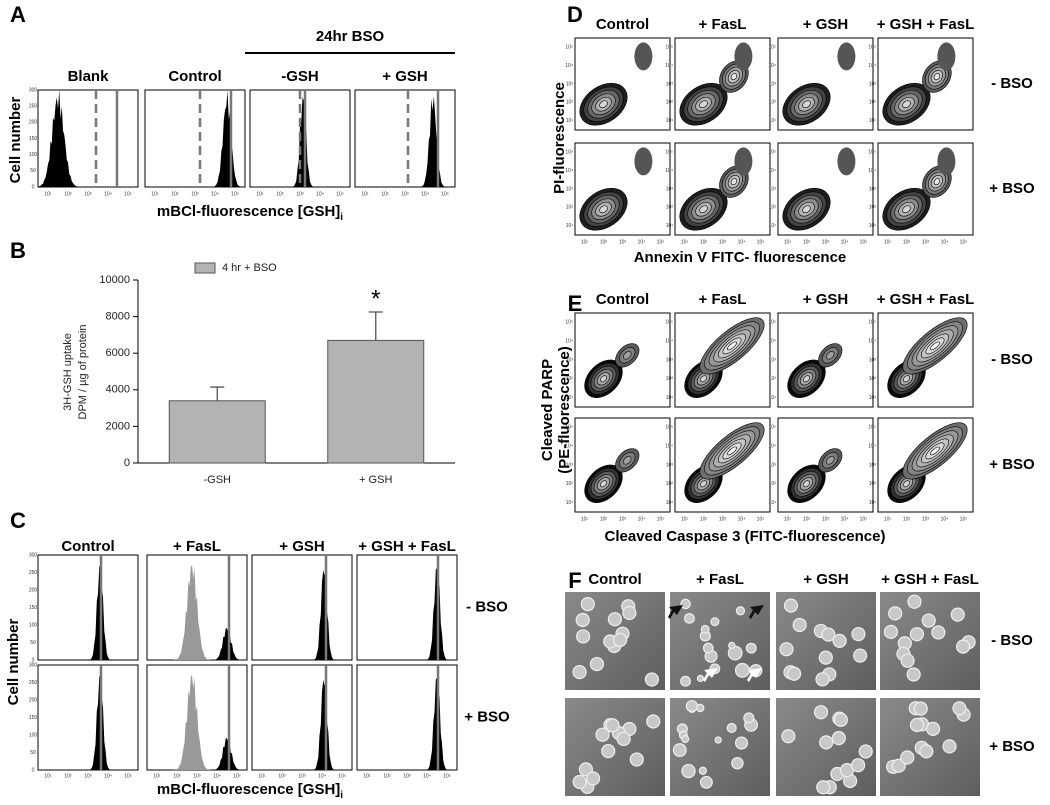  I want to click on column-title: + GSH, so click(301, 546).